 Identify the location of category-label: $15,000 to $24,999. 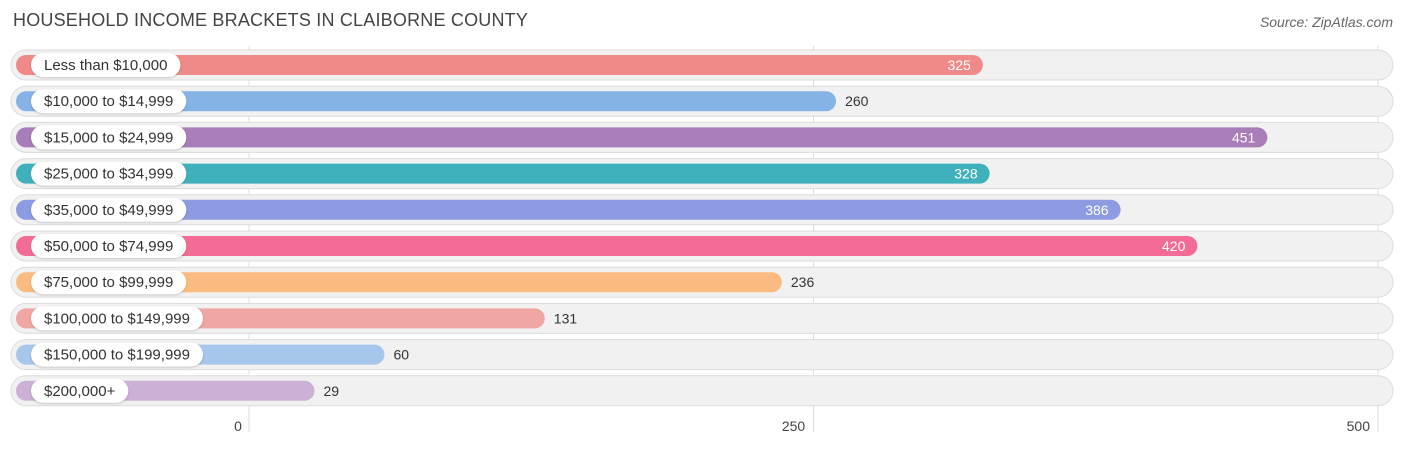
(108, 137).